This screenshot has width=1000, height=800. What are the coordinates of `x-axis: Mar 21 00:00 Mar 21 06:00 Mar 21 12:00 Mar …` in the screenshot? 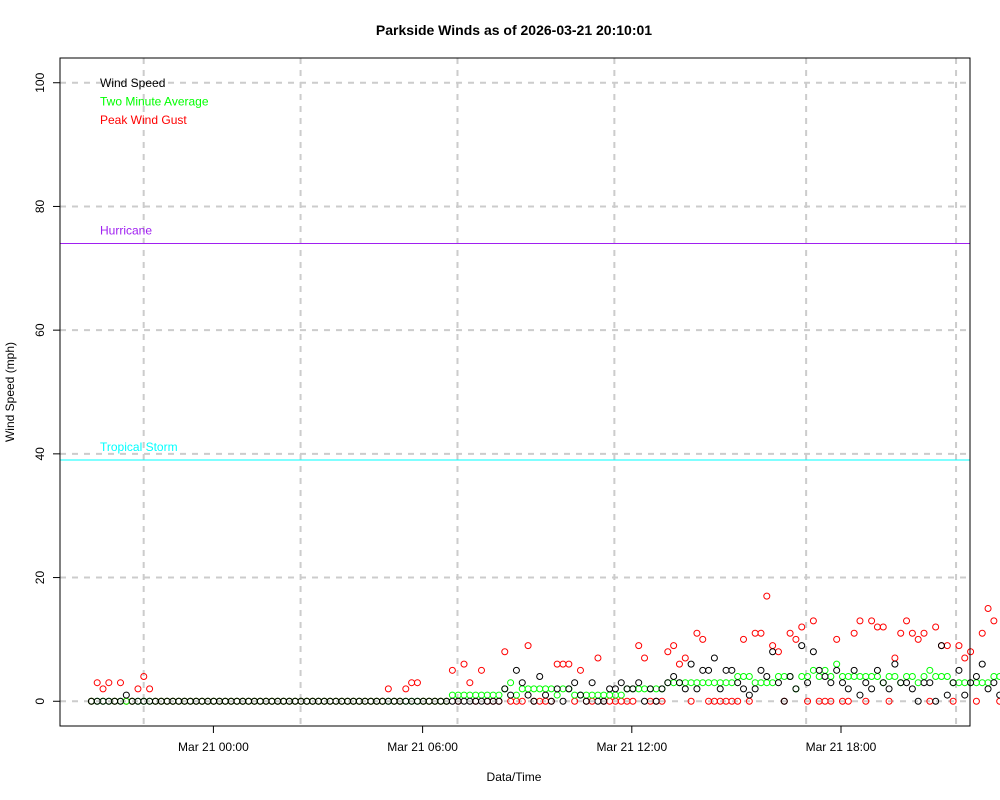 It's located at (527, 740).